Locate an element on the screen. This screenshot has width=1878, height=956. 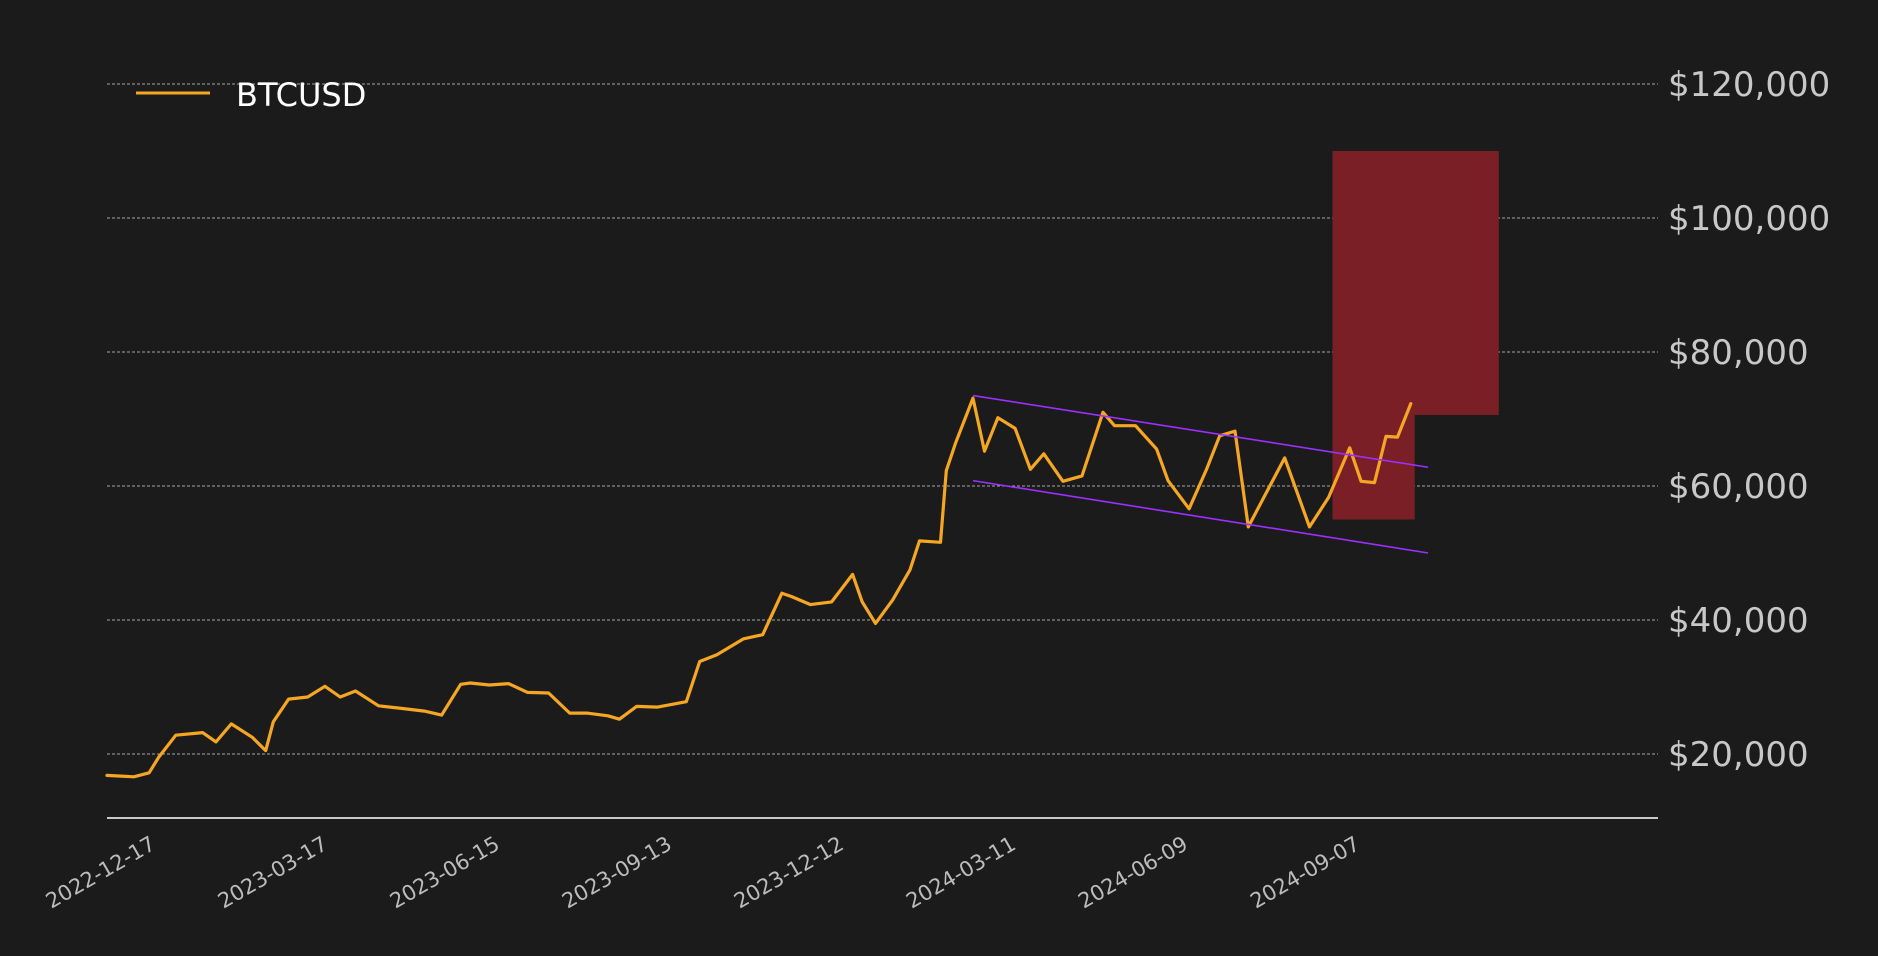
x-tick-label: 2022-12-17 is located at coordinates (101, 873).